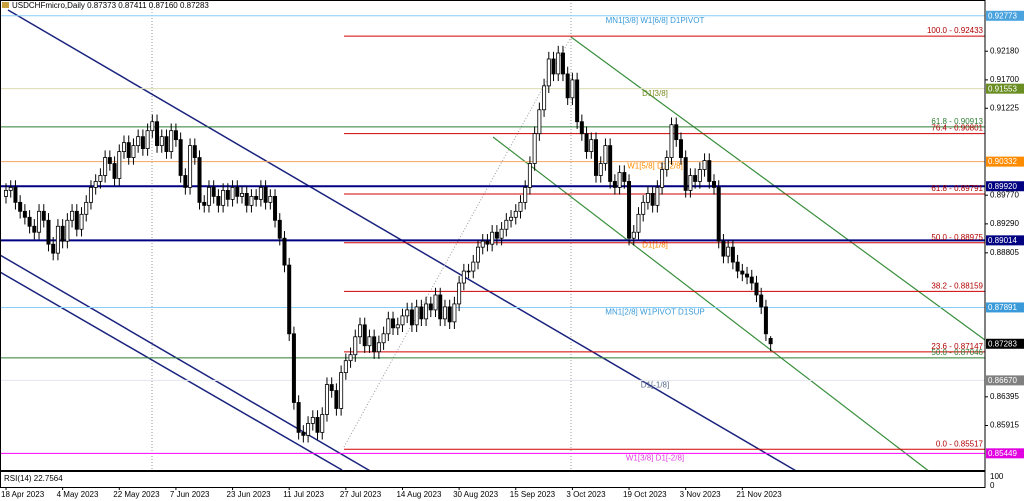 The width and height of the screenshot is (1024, 501). I want to click on price-box-label: 0.92773, so click(1002, 15).